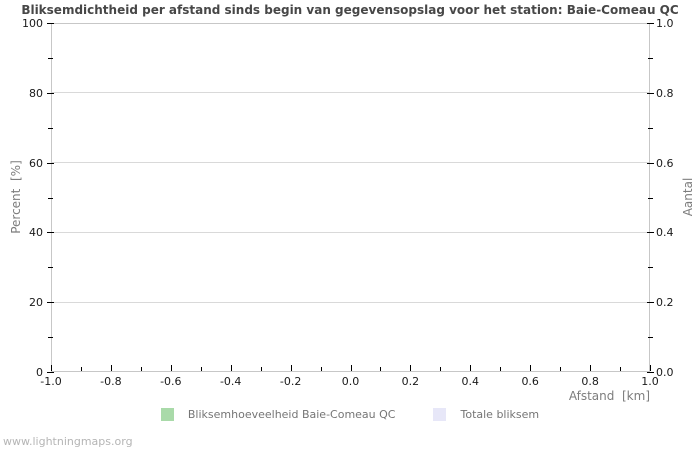  I want to click on x-axis-tick-label: 0.4, so click(470, 381).